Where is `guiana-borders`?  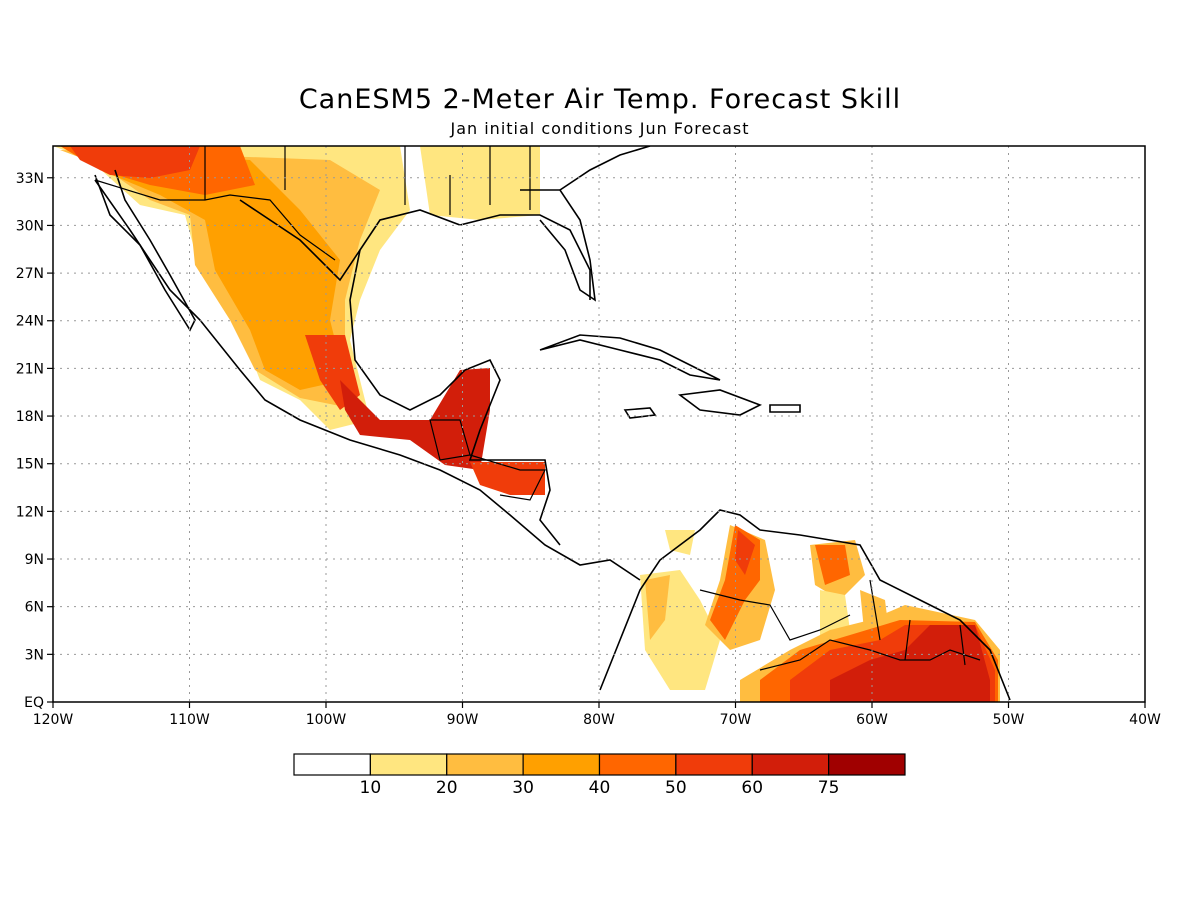
guiana-borders is located at coordinates (917, 622).